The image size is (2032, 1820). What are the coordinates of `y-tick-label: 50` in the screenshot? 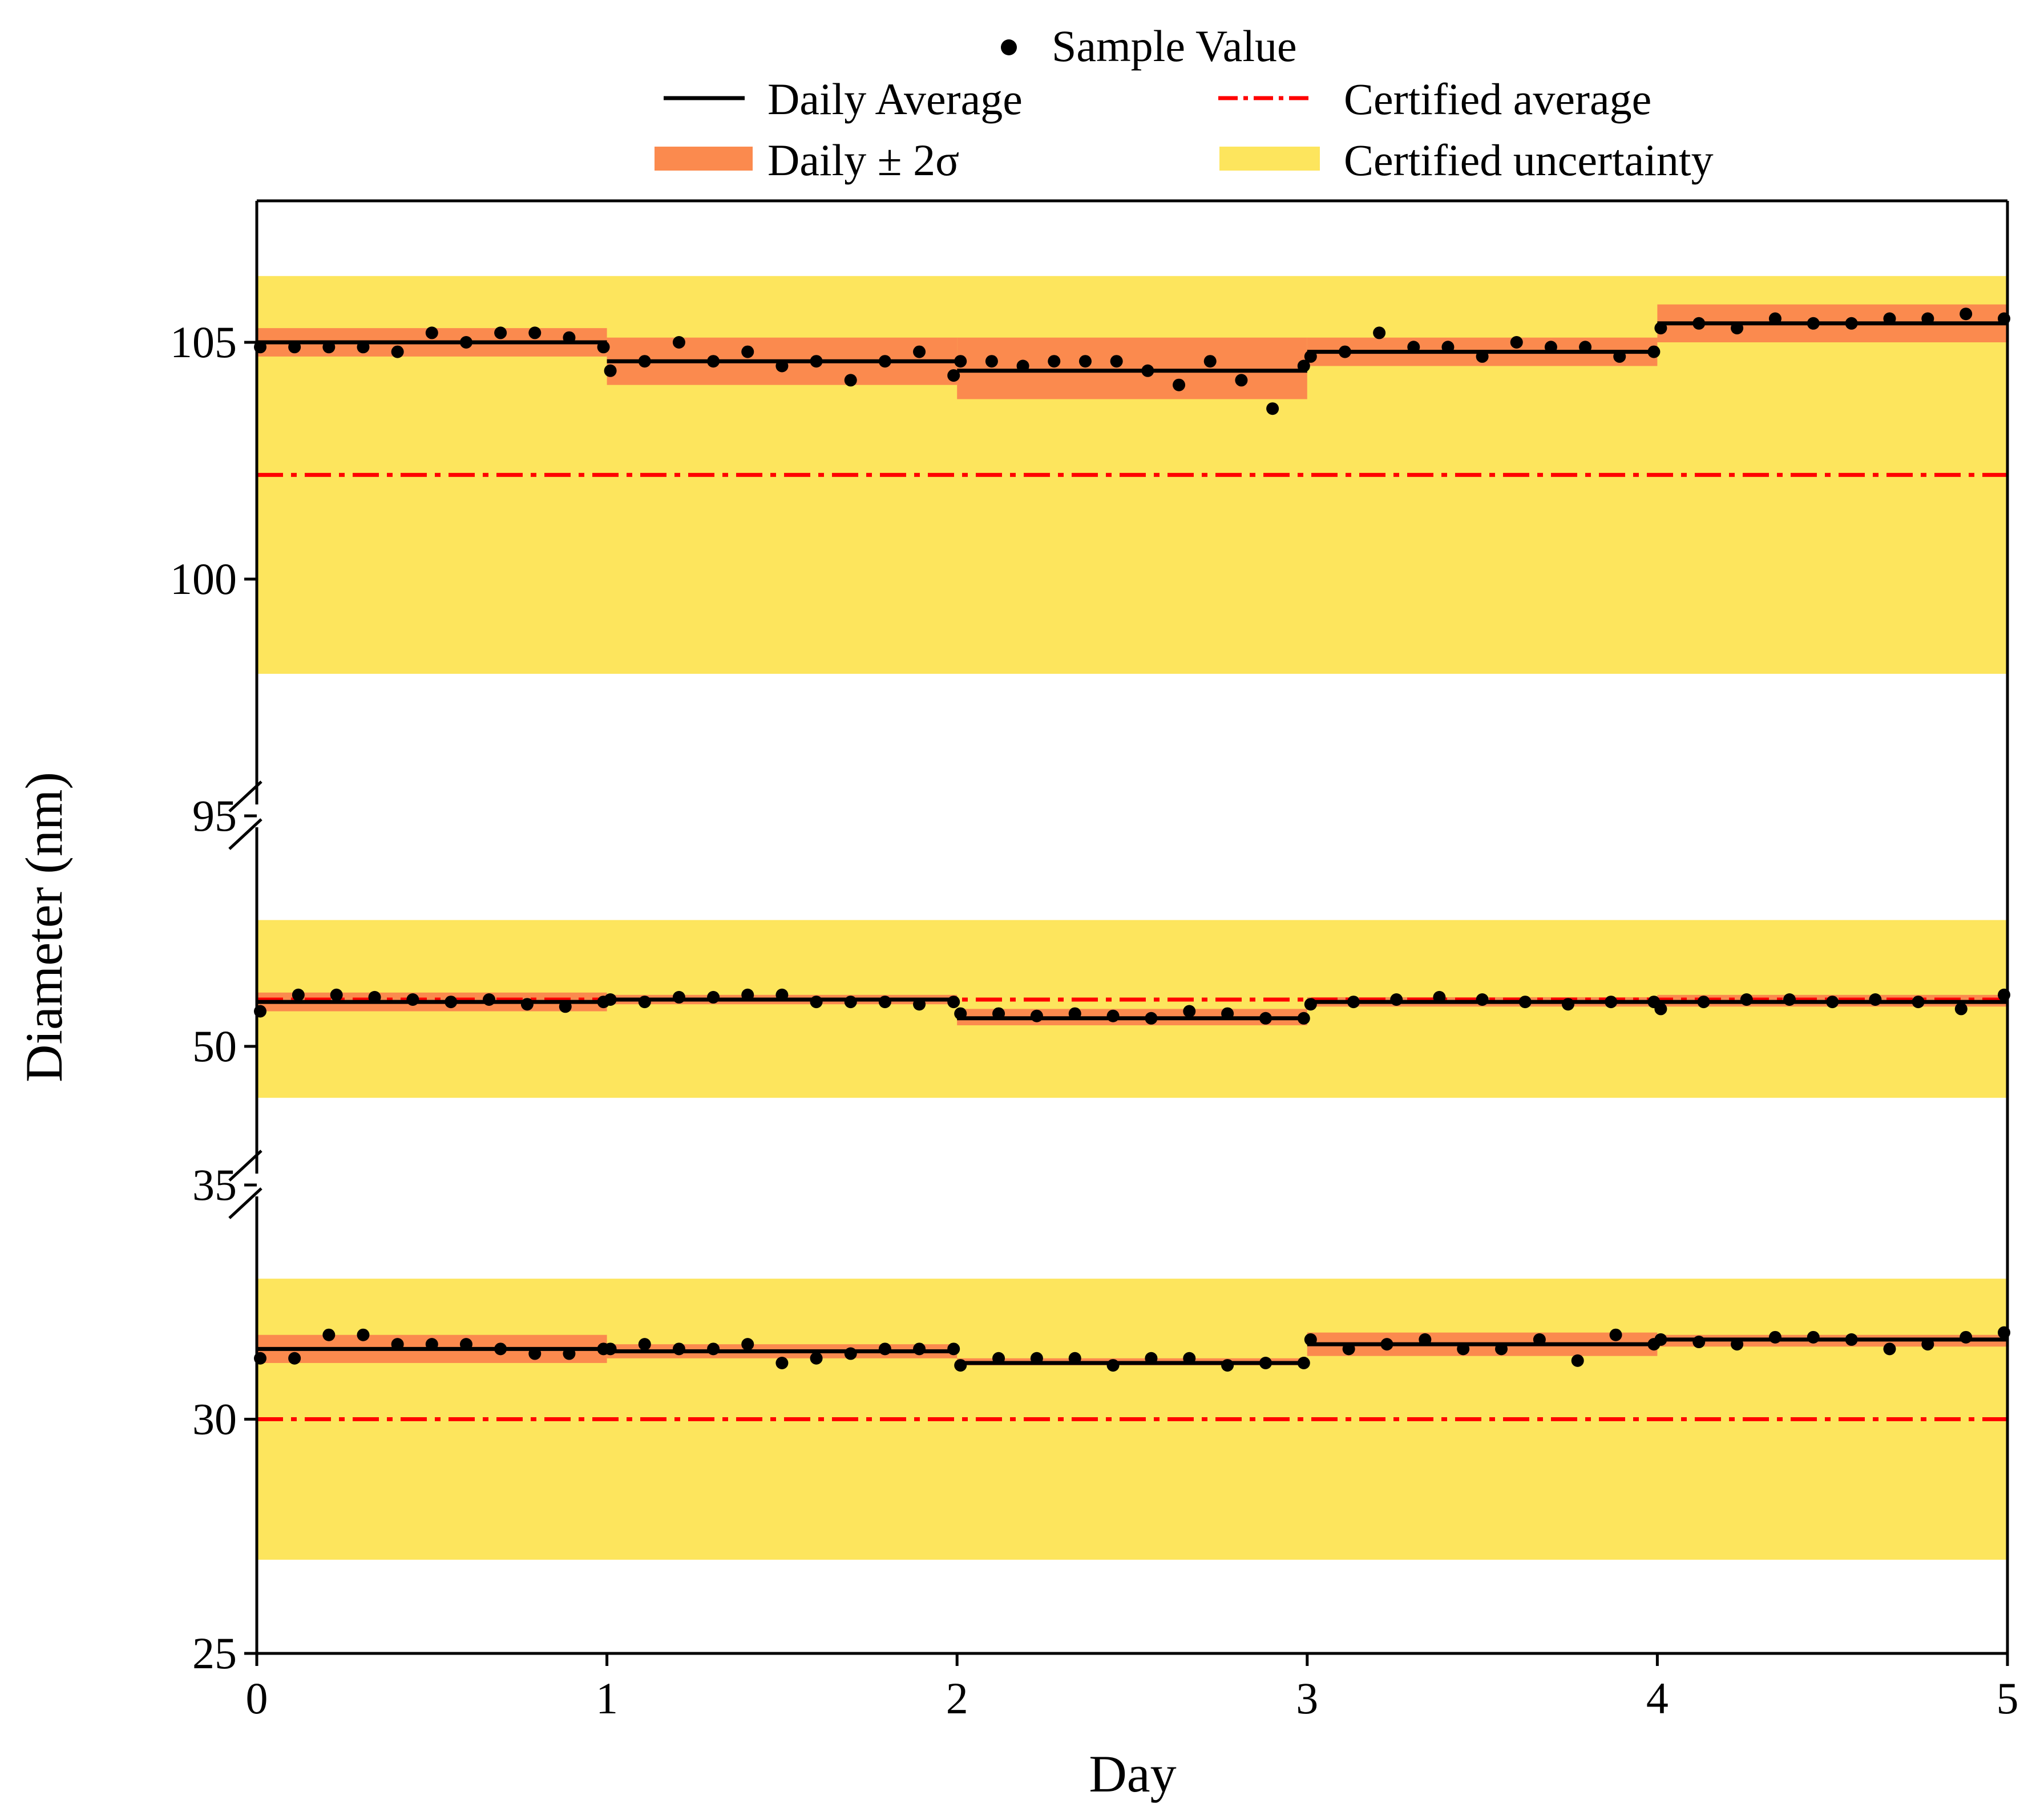 It's located at (215, 1046).